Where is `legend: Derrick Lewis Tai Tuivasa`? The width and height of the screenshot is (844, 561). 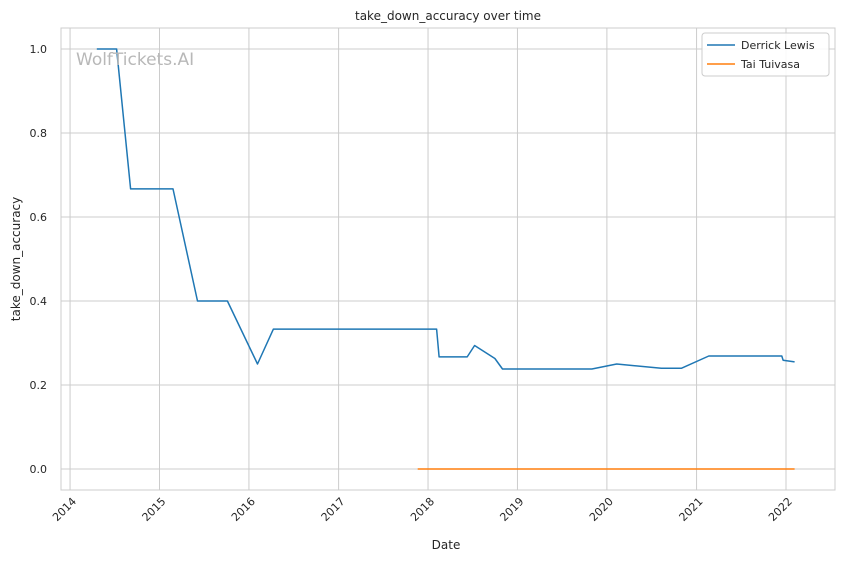
legend: Derrick Lewis Tai Tuivasa is located at coordinates (765, 54).